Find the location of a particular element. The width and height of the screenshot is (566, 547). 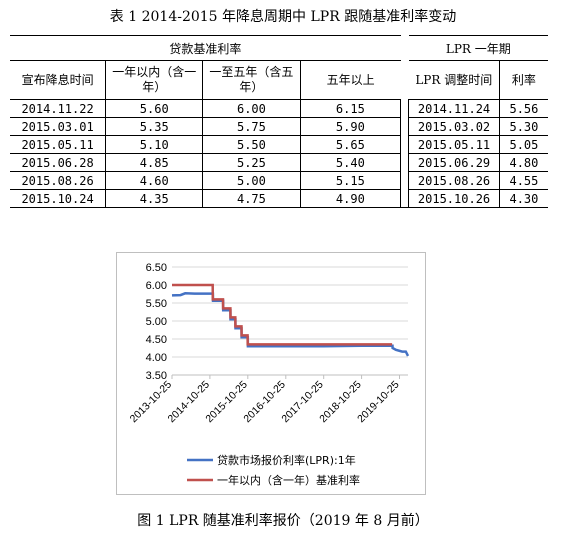

cell-lpr-date: 2015.03.02 is located at coordinates (454, 126).